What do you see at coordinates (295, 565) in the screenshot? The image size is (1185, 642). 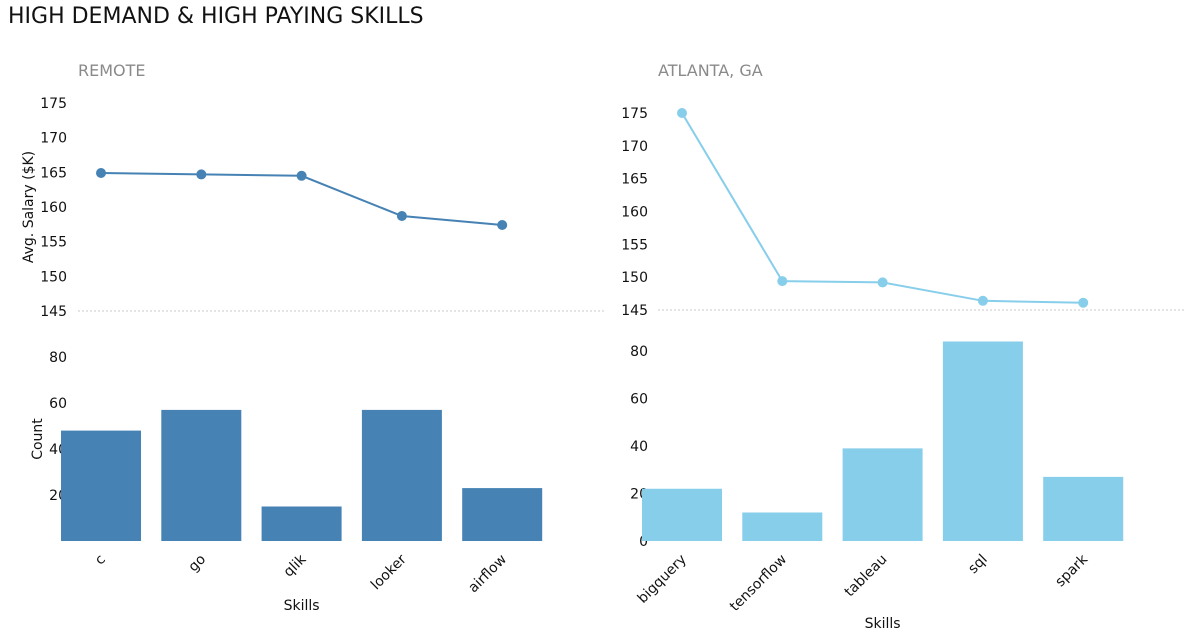 I see `skill-tick-label: qlik` at bounding box center [295, 565].